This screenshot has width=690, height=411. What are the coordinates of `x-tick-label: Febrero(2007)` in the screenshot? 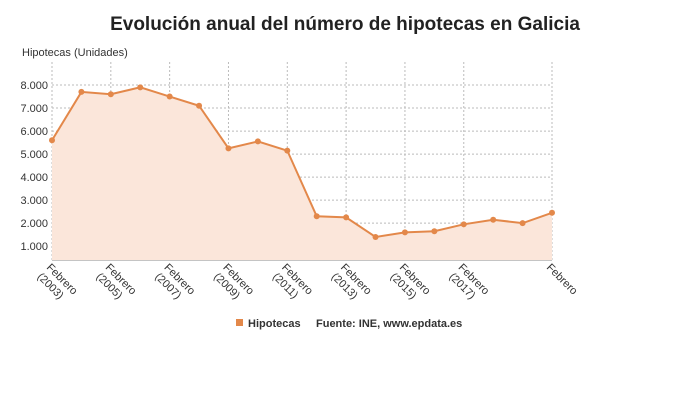 It's located at (174, 284).